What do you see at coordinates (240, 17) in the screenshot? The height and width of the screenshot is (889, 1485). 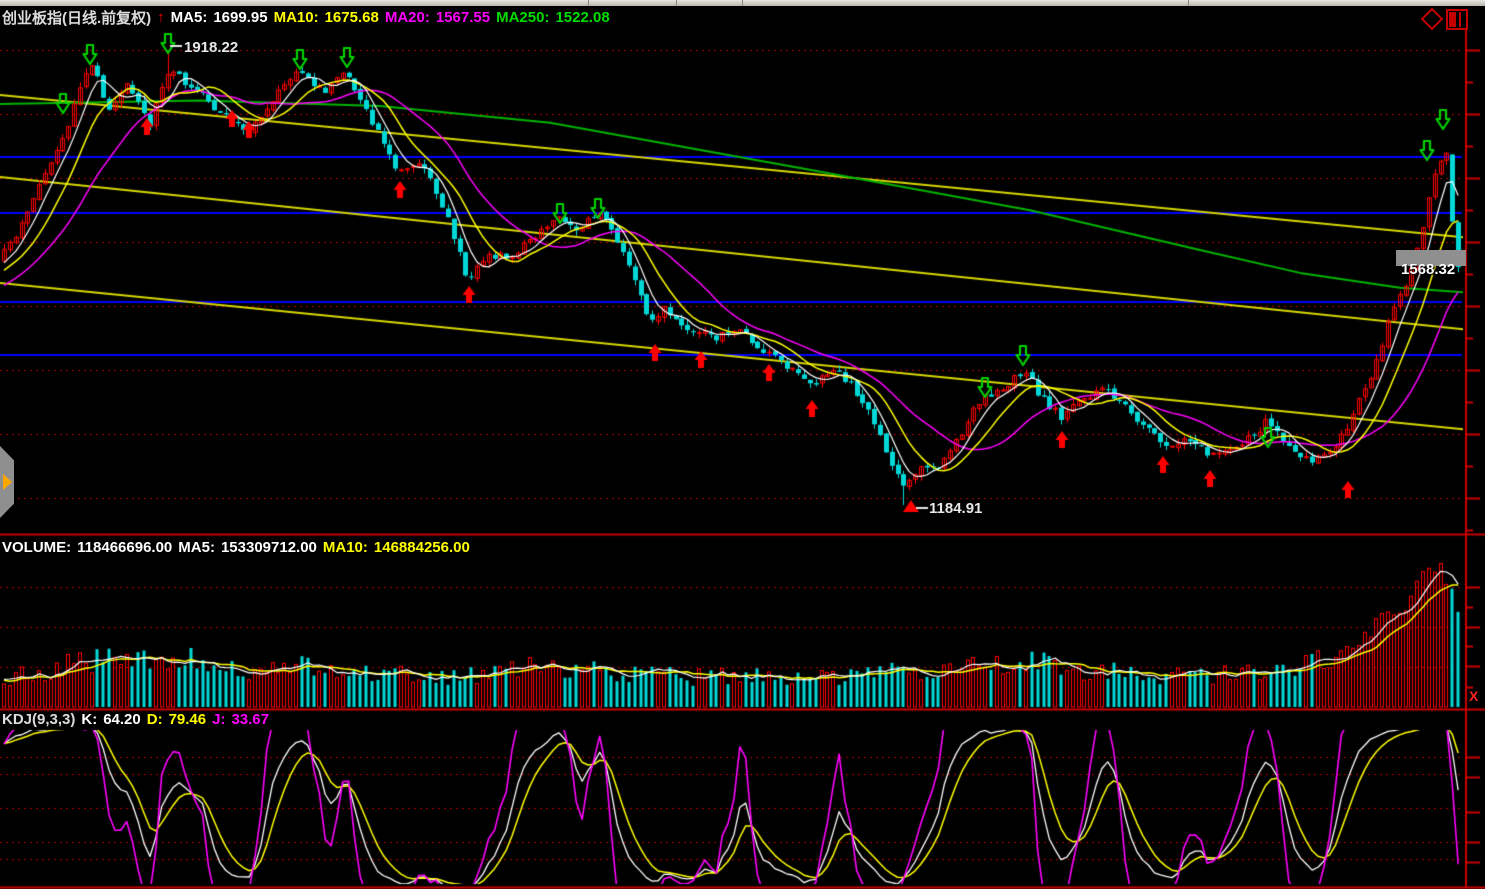 I see `ma5-value: 1699.95` at bounding box center [240, 17].